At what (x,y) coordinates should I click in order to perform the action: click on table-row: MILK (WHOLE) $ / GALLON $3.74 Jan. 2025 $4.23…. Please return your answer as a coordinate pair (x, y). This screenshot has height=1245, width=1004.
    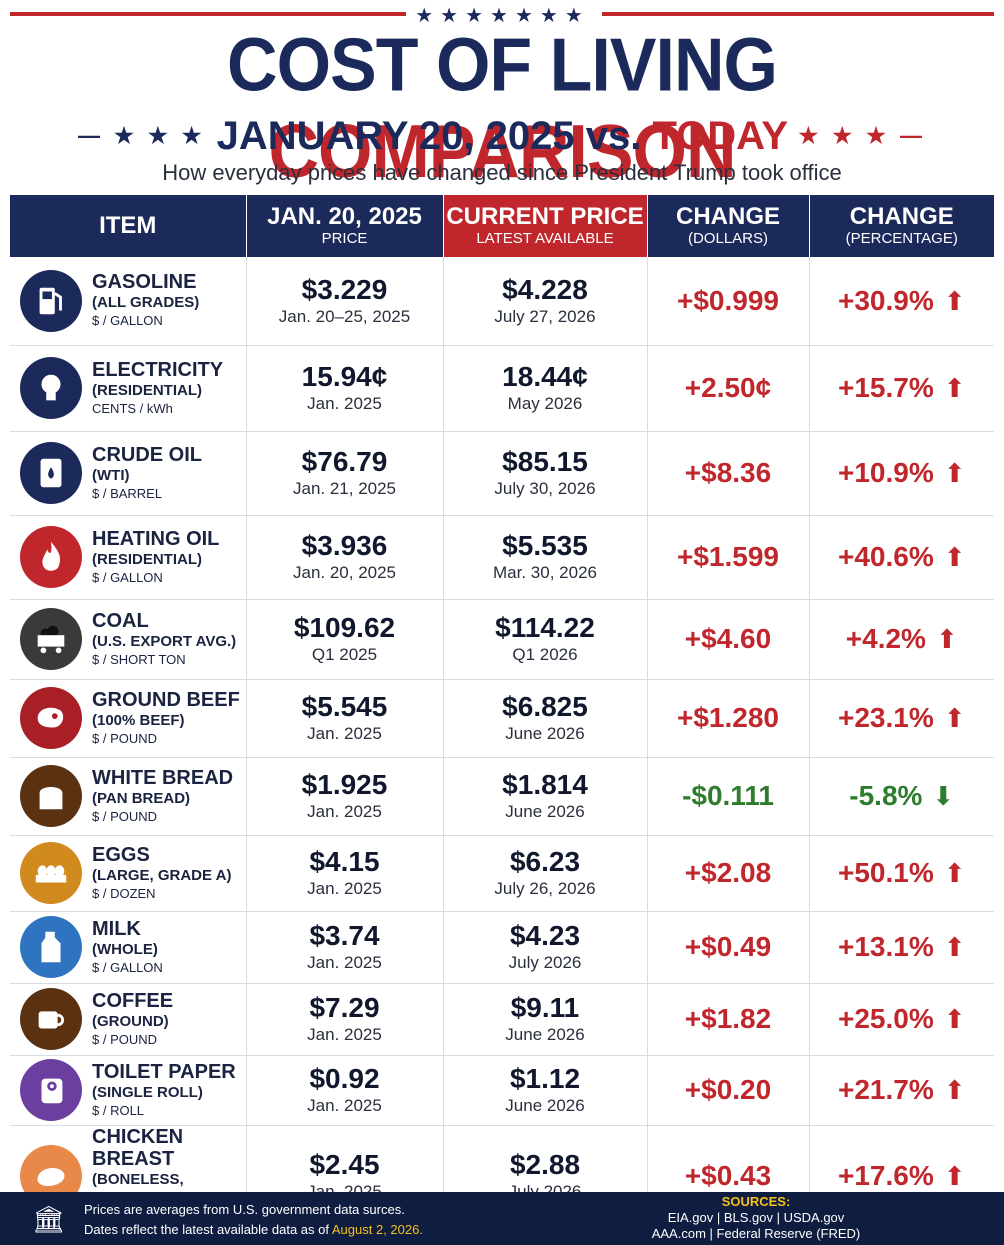
    Looking at the image, I should click on (502, 947).